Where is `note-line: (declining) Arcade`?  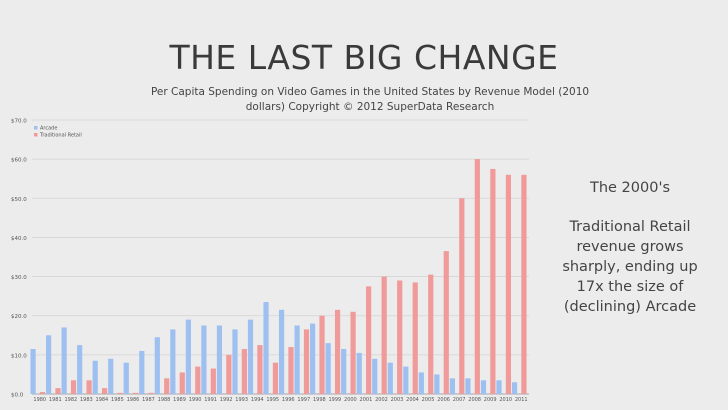 note-line: (declining) Arcade is located at coordinates (630, 307).